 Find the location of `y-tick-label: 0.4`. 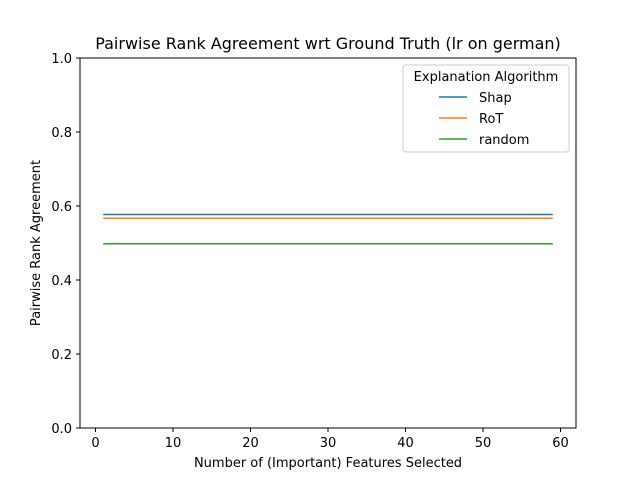

y-tick-label: 0.4 is located at coordinates (61, 281).